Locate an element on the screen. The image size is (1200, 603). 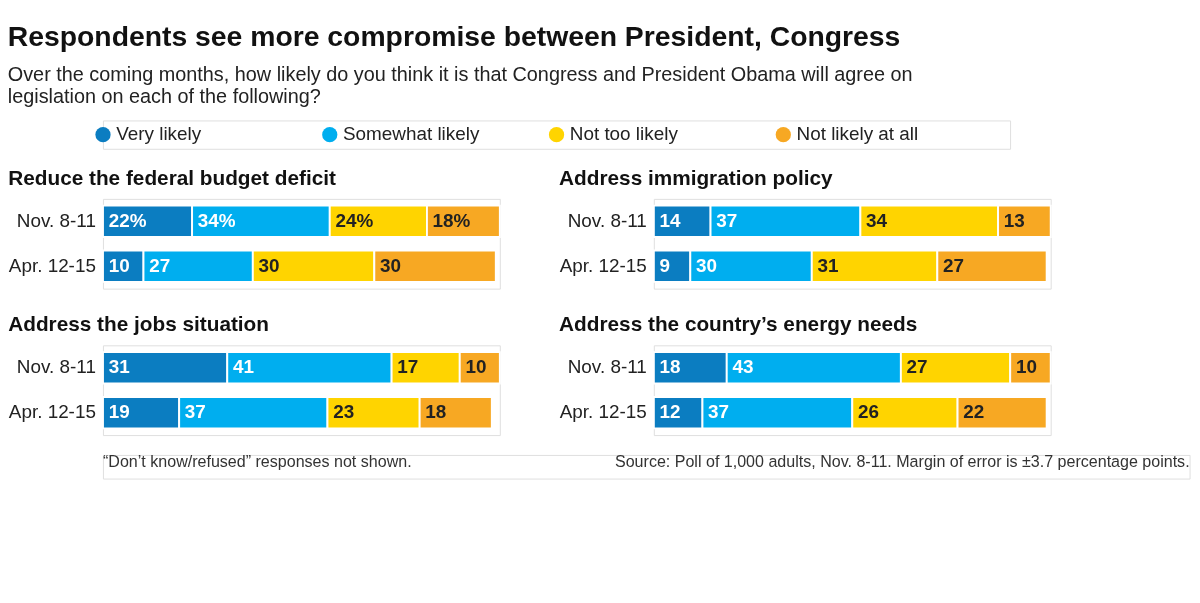
chart-title: Address the country’s energy needs is located at coordinates (738, 324).